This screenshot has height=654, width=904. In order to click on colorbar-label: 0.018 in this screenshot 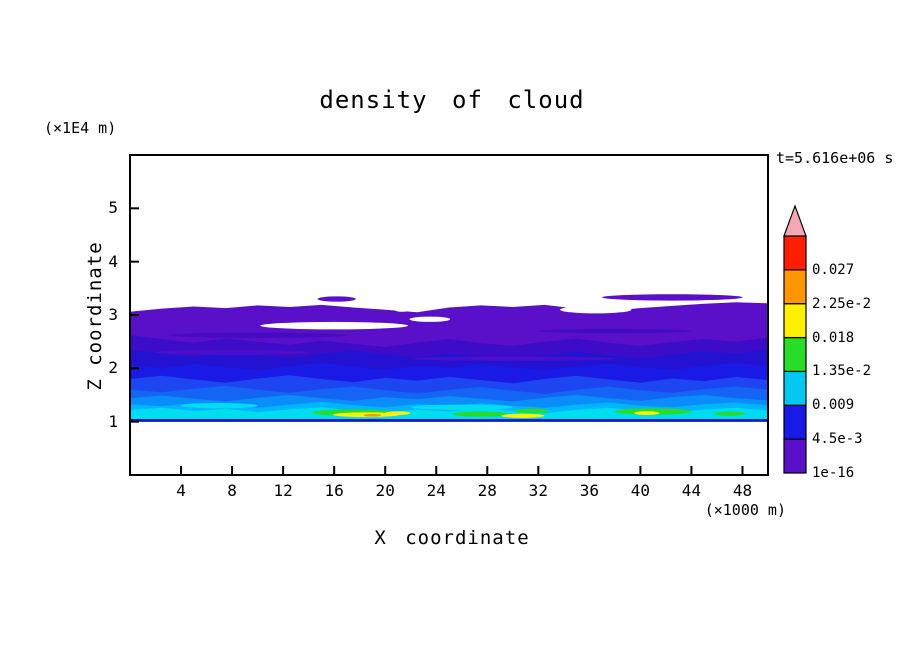, I will do `click(833, 337)`.